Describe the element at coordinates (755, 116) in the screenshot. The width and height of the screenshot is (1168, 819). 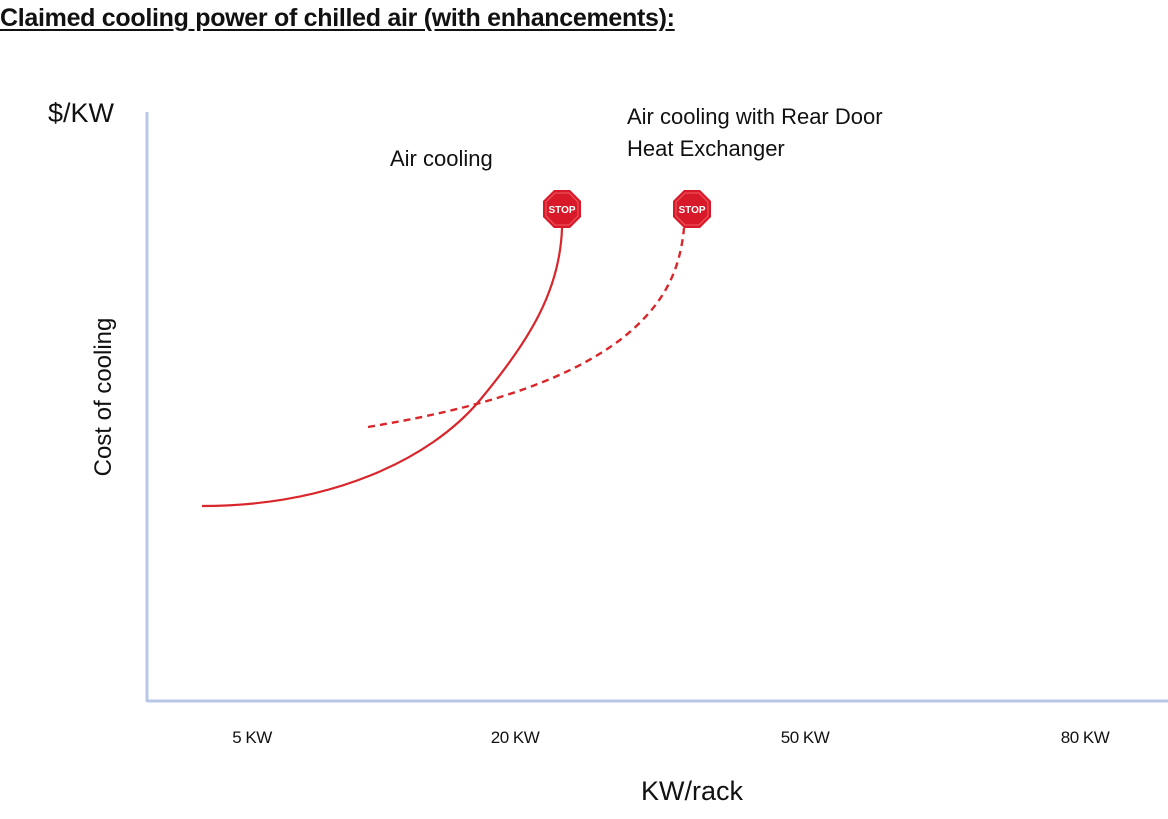
I see `series-label-rdhx-line1: Air cooling with Rear Door` at that location.